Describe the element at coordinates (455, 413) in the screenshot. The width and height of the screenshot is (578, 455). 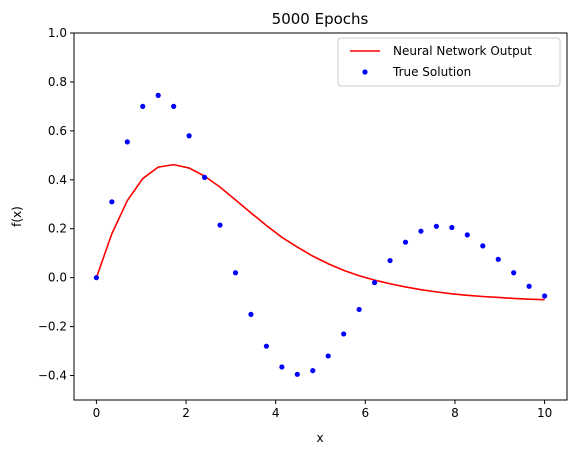
I see `x-tick-label: 8` at that location.